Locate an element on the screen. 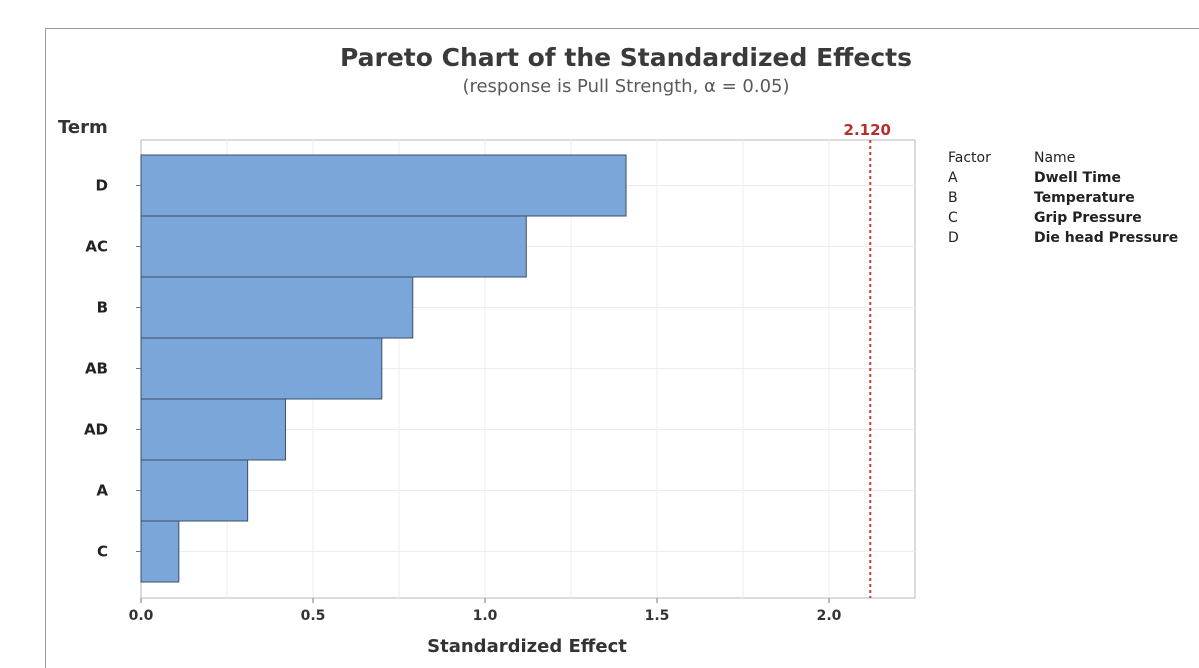  y-axis-title: Term is located at coordinates (83, 127).